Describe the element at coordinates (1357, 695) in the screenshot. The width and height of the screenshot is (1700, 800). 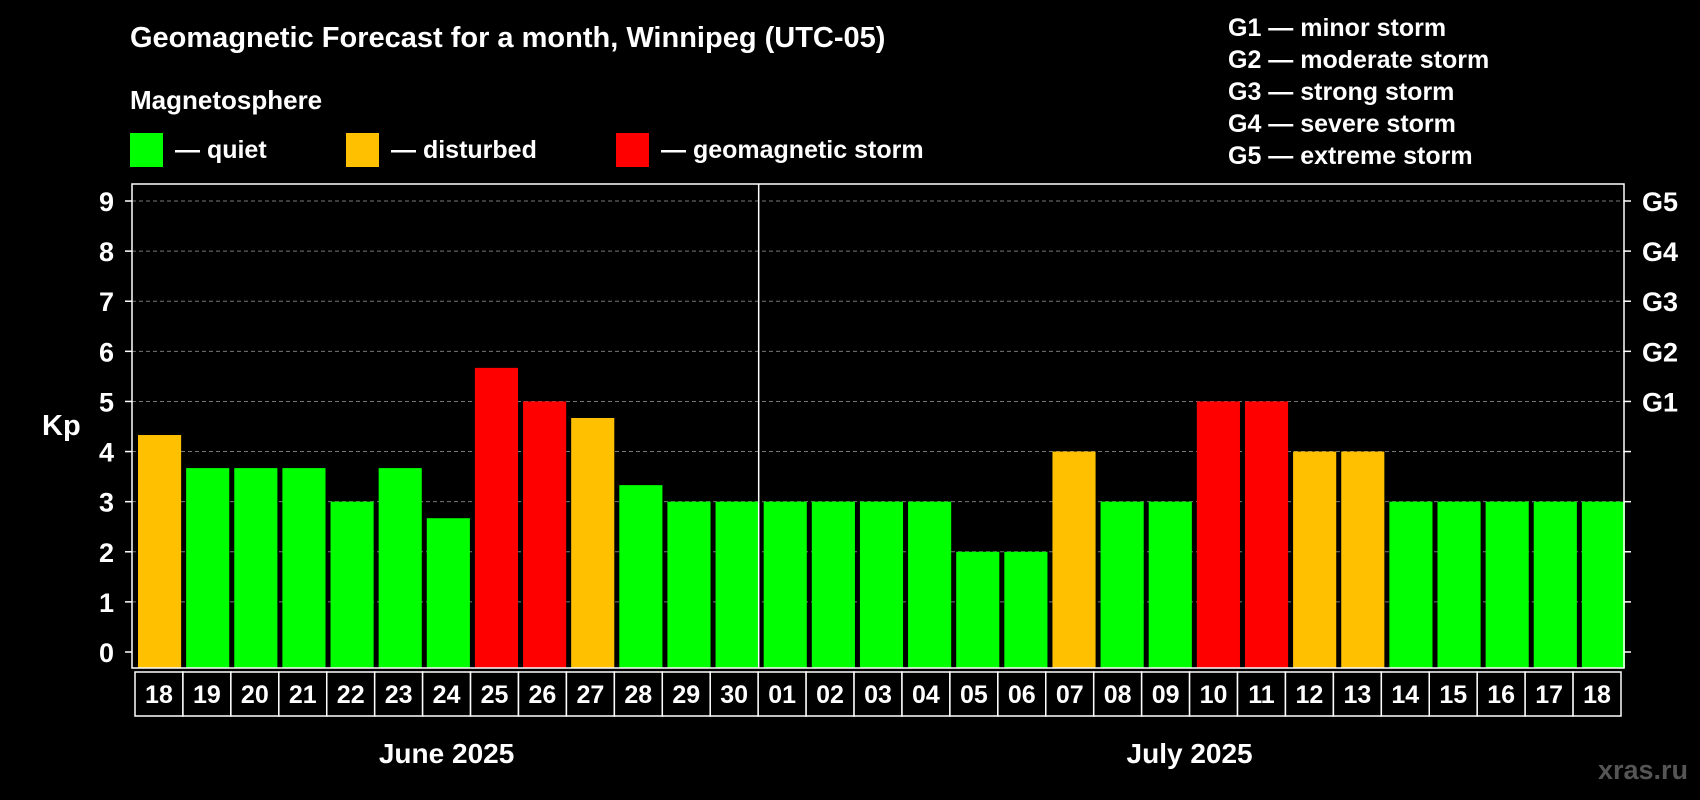
I see `day-label-25: 13` at that location.